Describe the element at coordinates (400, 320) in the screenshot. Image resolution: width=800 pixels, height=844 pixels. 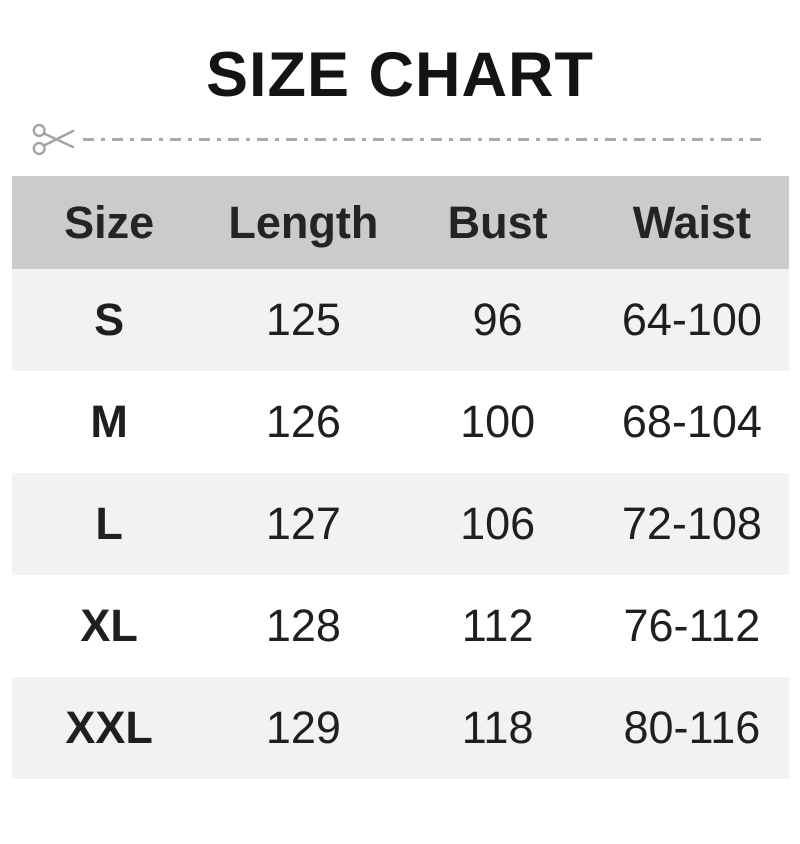
I see `table-row-s: S 125 96 64-100` at that location.